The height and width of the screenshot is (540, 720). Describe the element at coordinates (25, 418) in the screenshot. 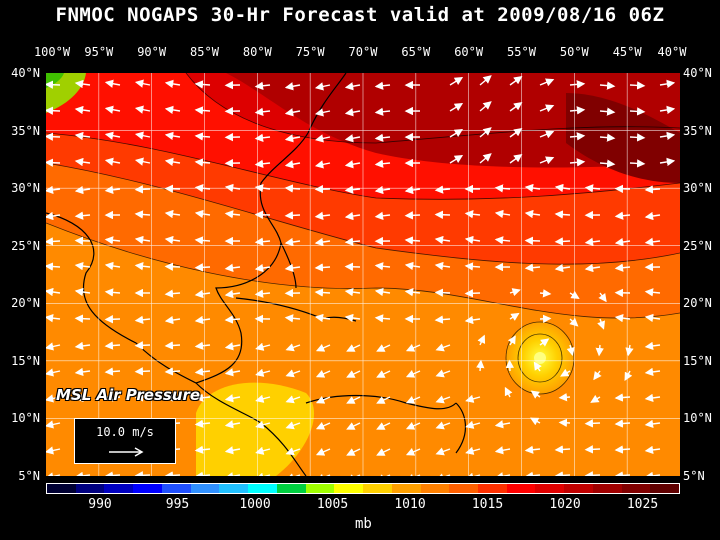

I see `latitude-label-left: 10°N` at that location.